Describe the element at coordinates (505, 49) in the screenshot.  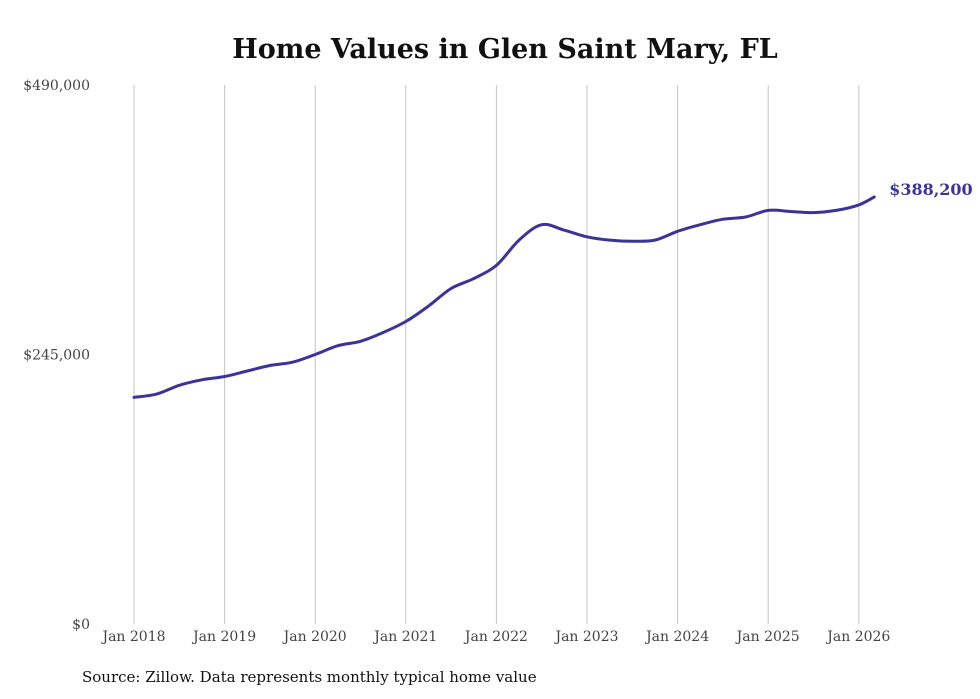
I see `chart-title: Home Values in Glen Saint Mary, FL` at that location.